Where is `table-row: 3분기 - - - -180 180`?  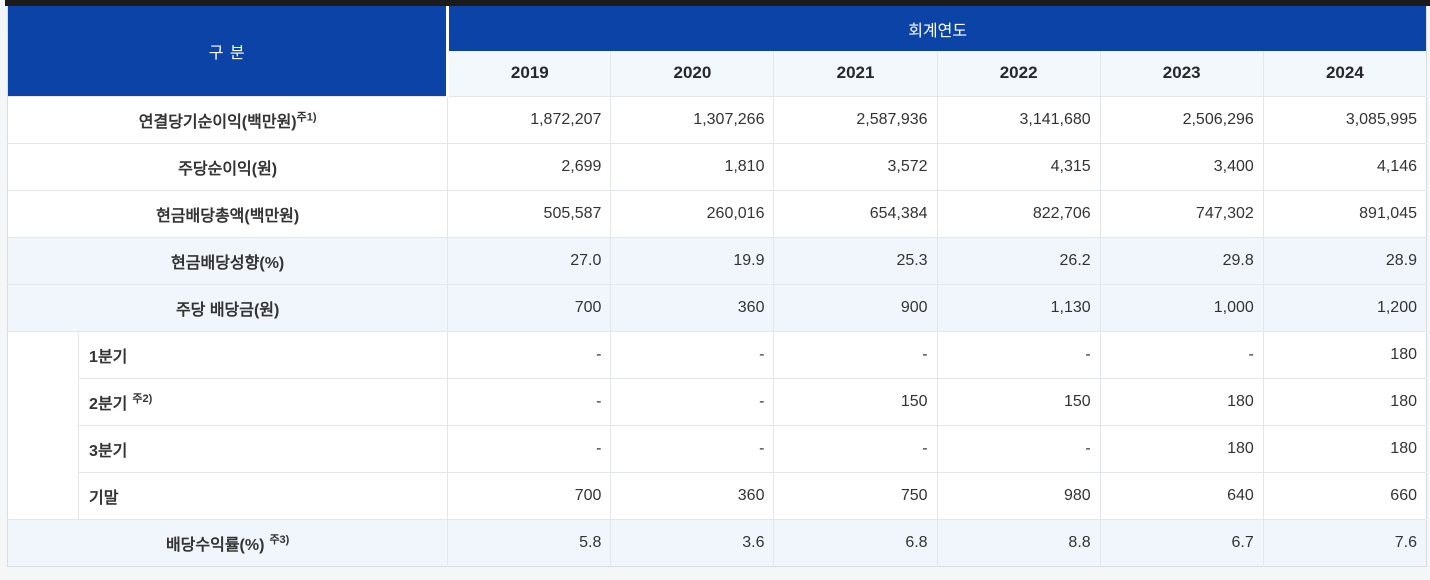 table-row: 3분기 - - - -180 180 is located at coordinates (717, 448).